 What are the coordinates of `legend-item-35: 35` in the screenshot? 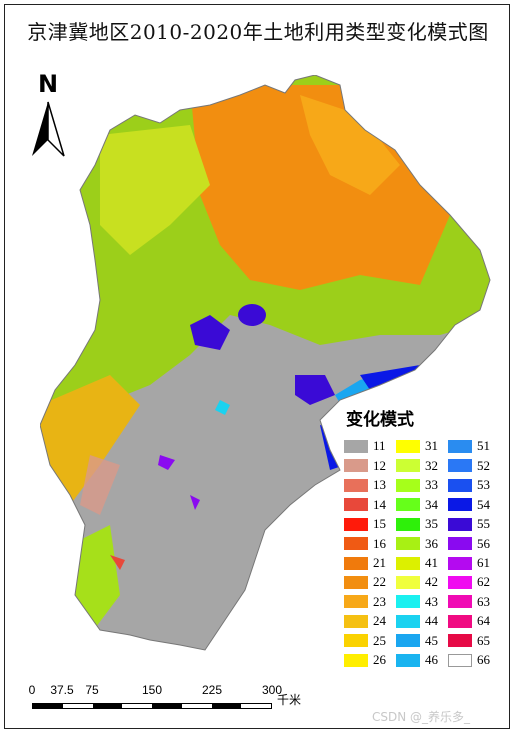 It's located at (421, 524).